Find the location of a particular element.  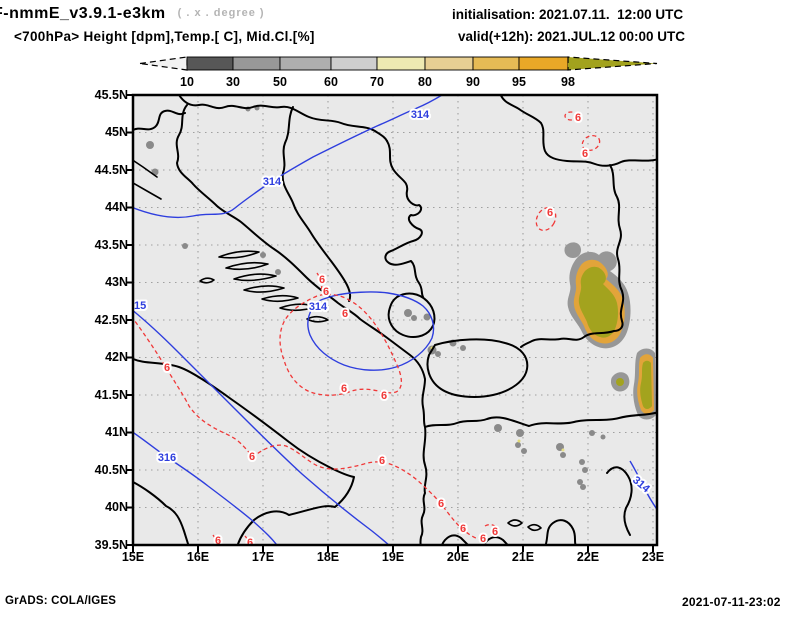

lat-ticks is located at coordinates (129, 320).